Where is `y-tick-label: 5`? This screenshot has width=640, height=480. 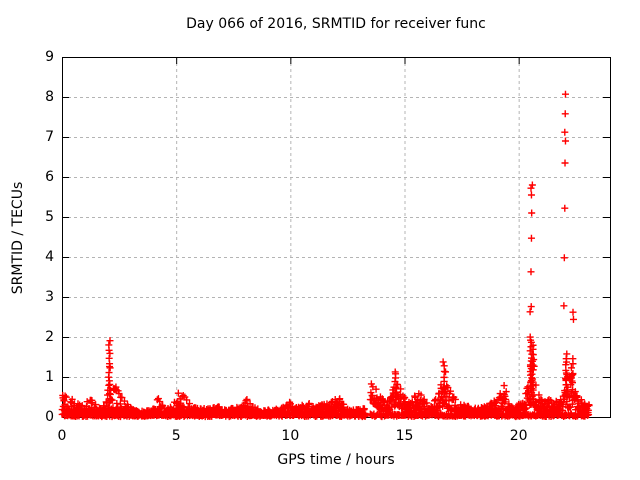 y-tick-label: 5 is located at coordinates (49, 217).